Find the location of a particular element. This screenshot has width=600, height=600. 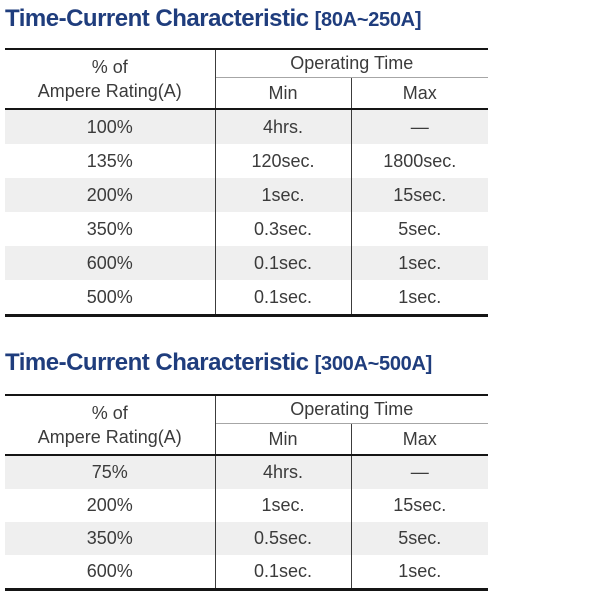

min-cell: 0.5sec. is located at coordinates (283, 538).